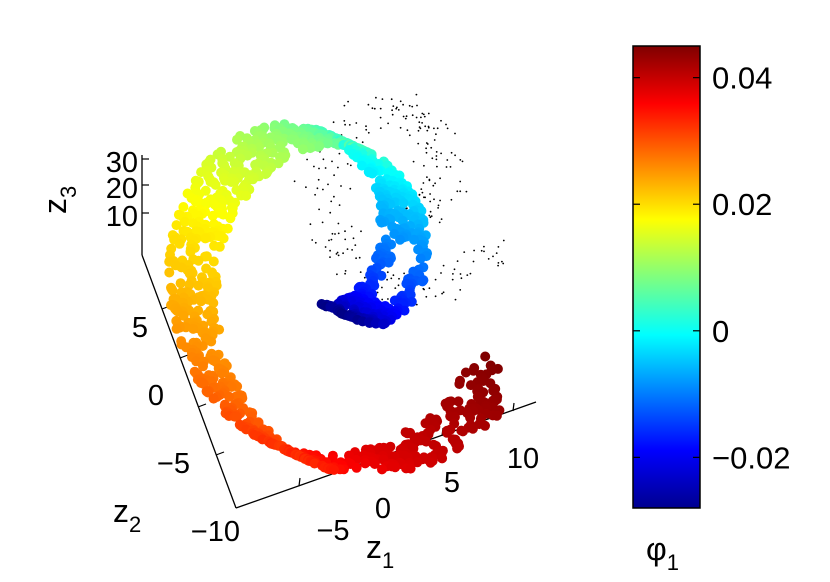 The image size is (830, 582). Describe the element at coordinates (742, 78) in the screenshot. I see `colorbar-tick-label: 0.04` at that location.